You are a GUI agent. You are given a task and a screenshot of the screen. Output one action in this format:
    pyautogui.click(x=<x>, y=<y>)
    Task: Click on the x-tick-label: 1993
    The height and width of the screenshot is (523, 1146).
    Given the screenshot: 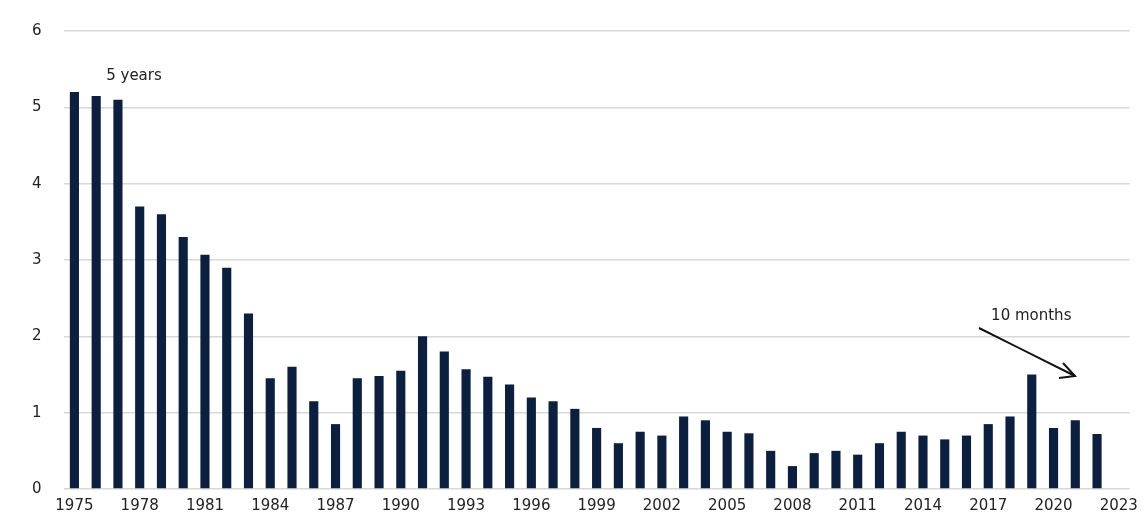 What is the action you would take?
    pyautogui.click(x=466, y=504)
    